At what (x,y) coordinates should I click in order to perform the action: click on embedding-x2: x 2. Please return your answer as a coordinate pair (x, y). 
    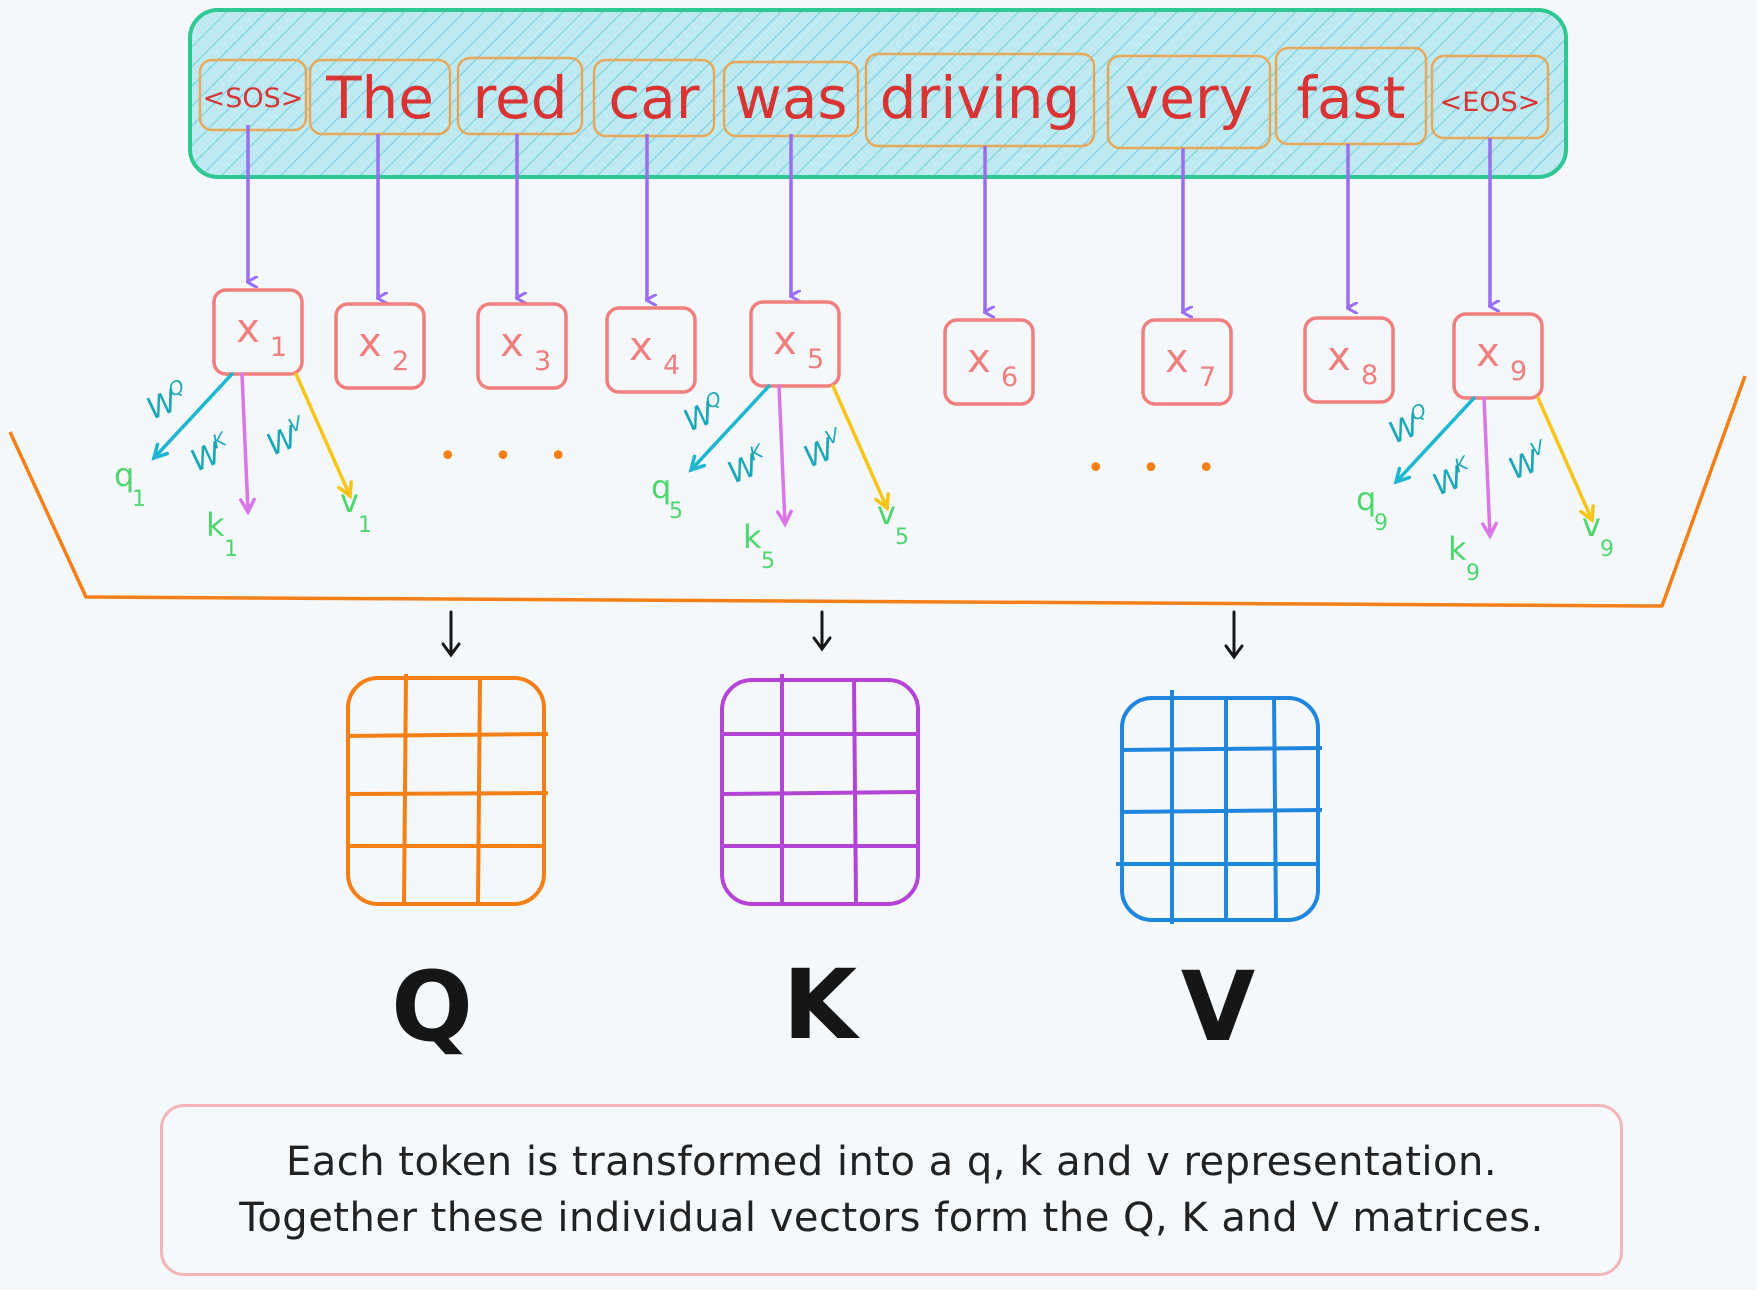
    Looking at the image, I should click on (380, 346).